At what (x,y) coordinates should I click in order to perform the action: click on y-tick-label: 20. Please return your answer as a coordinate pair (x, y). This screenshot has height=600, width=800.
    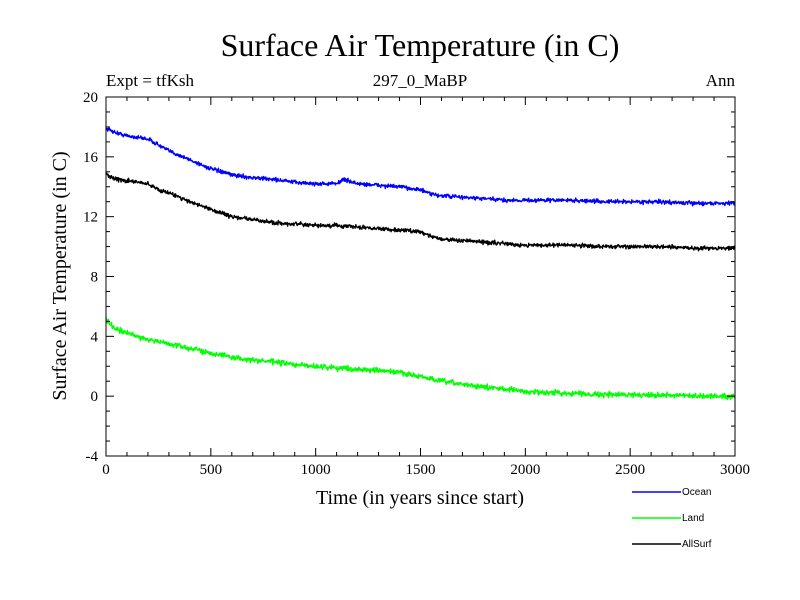
    Looking at the image, I should click on (90, 98).